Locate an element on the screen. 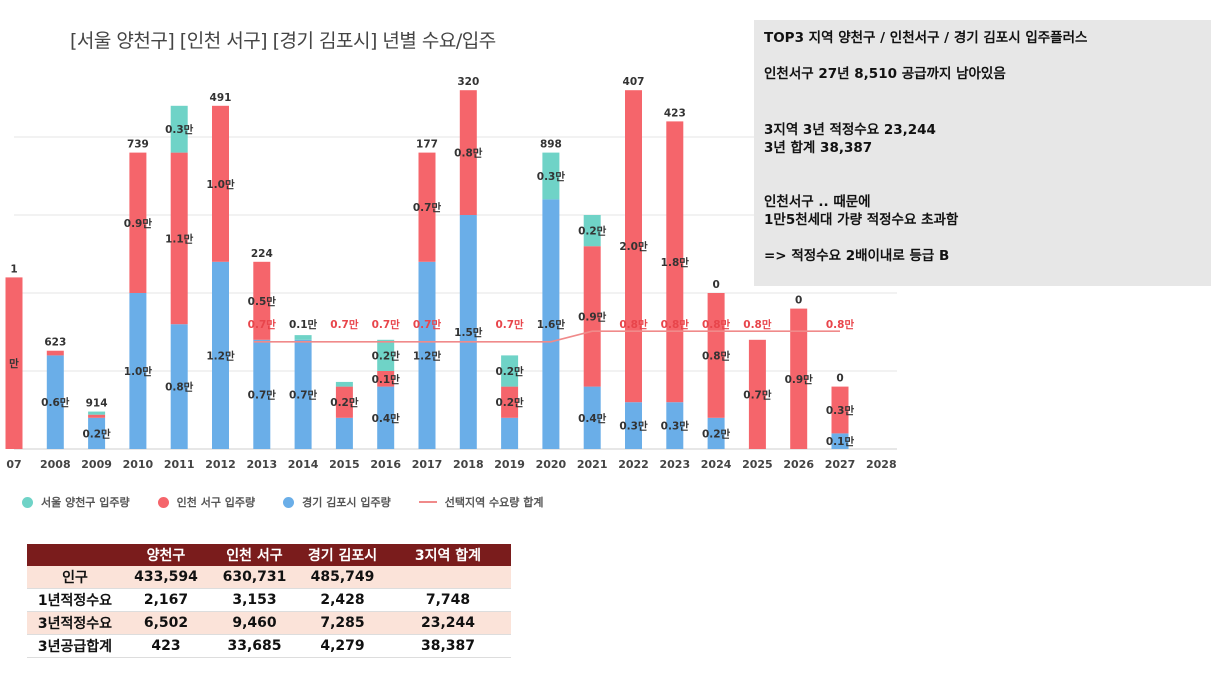 The height and width of the screenshot is (684, 1216). note-line-7: => 적정수요 2배이내로 등급 B is located at coordinates (857, 256).